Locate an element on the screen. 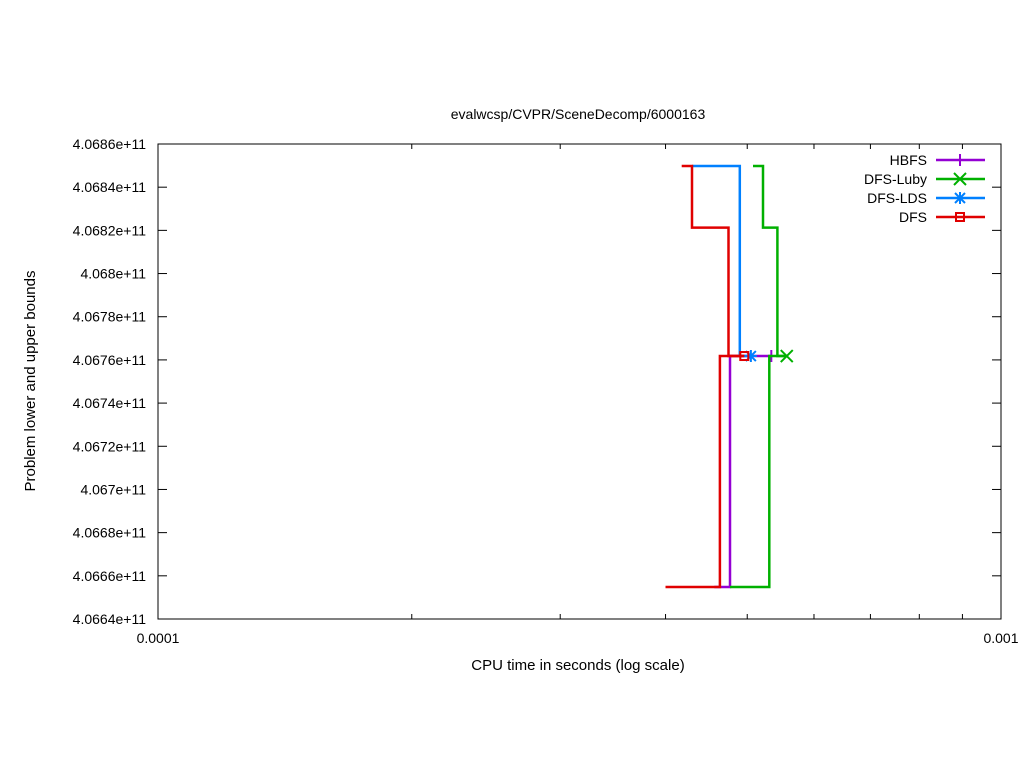 The width and height of the screenshot is (1024, 768). y-tick-label: 4.0684e+11 is located at coordinates (110, 187).